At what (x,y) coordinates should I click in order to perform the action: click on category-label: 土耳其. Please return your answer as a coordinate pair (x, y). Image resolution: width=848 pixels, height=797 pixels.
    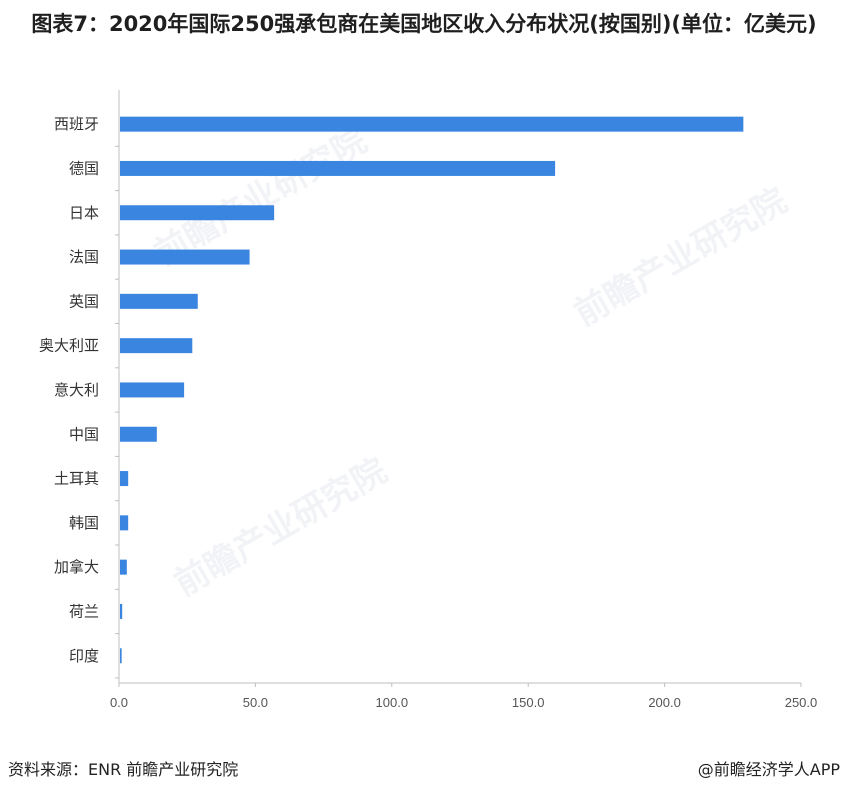
    Looking at the image, I should click on (76, 479).